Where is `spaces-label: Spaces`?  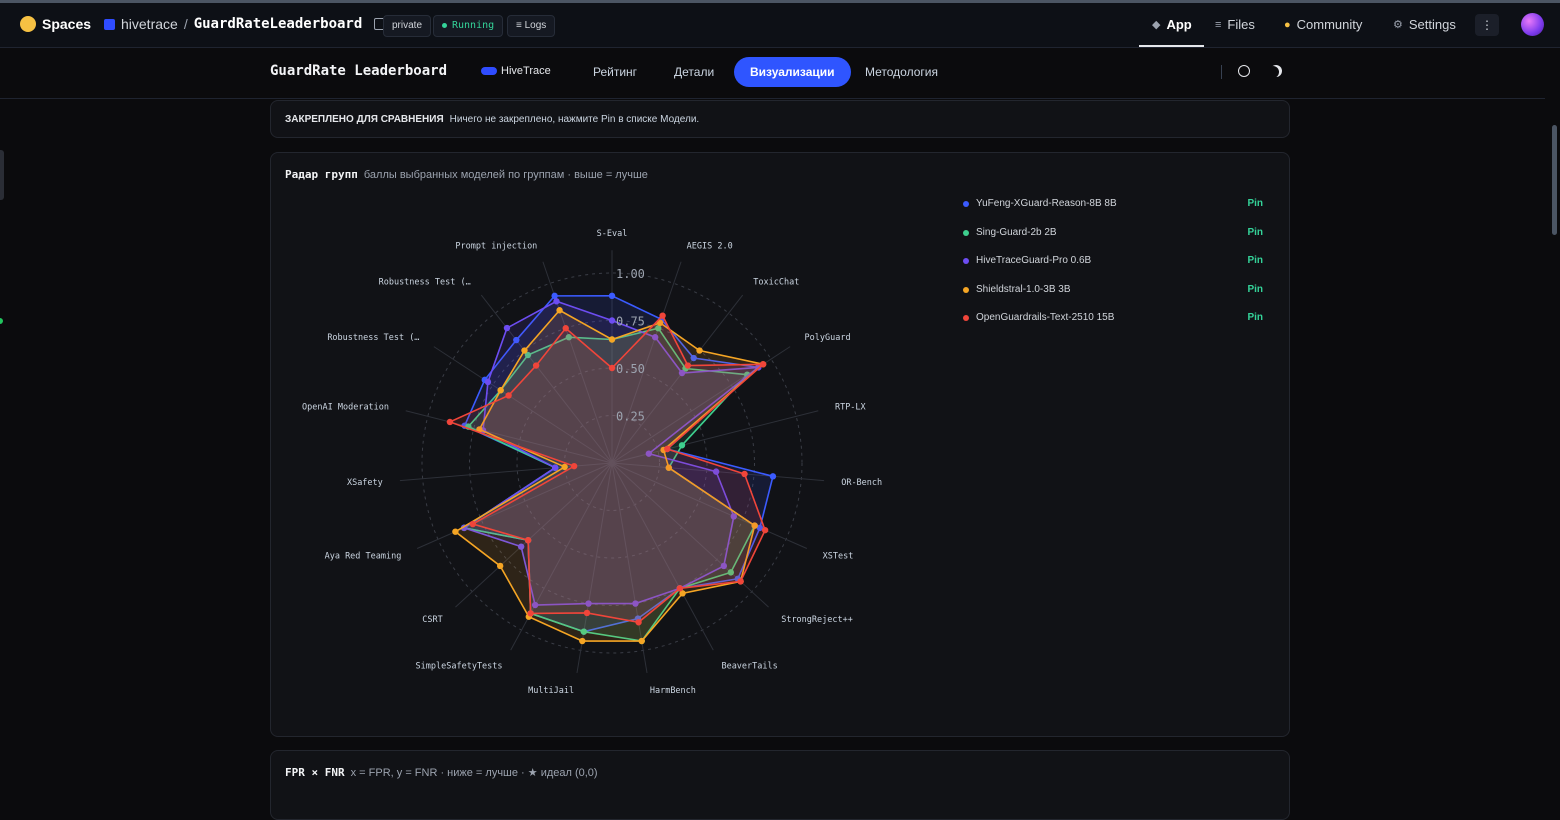 spaces-label: Spaces is located at coordinates (67, 24).